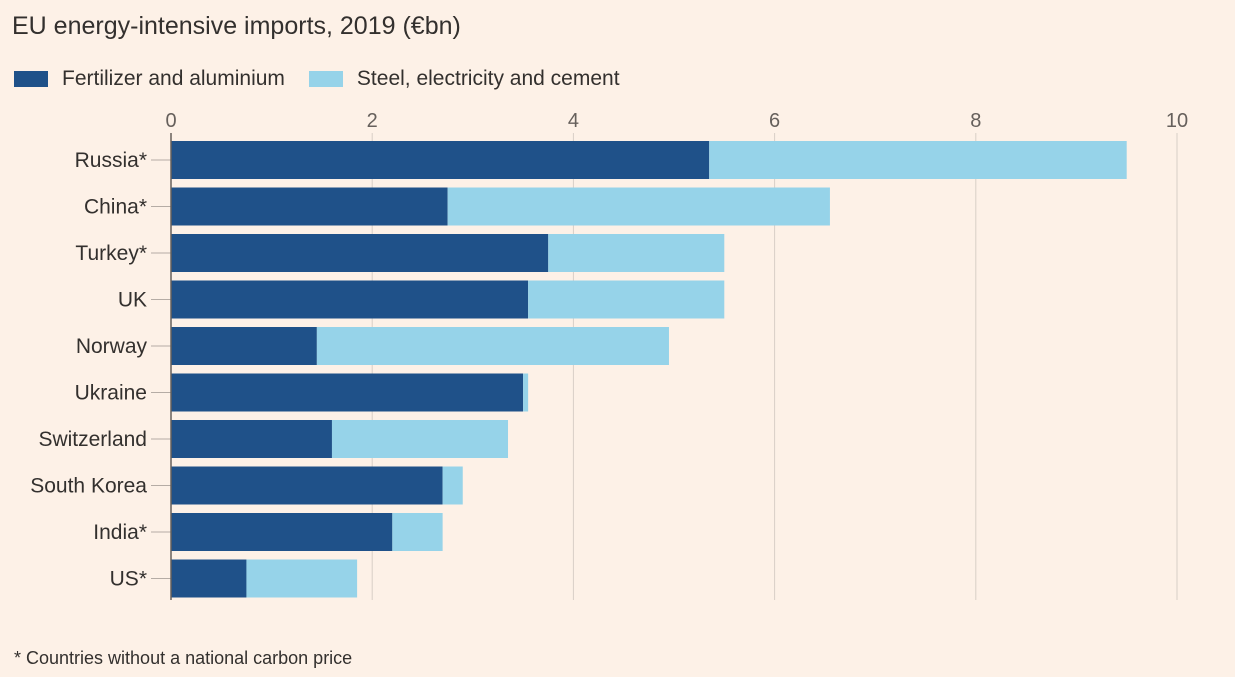 This screenshot has height=677, width=1235. Describe the element at coordinates (170, 121) in the screenshot. I see `x-tick-label: 0` at that location.